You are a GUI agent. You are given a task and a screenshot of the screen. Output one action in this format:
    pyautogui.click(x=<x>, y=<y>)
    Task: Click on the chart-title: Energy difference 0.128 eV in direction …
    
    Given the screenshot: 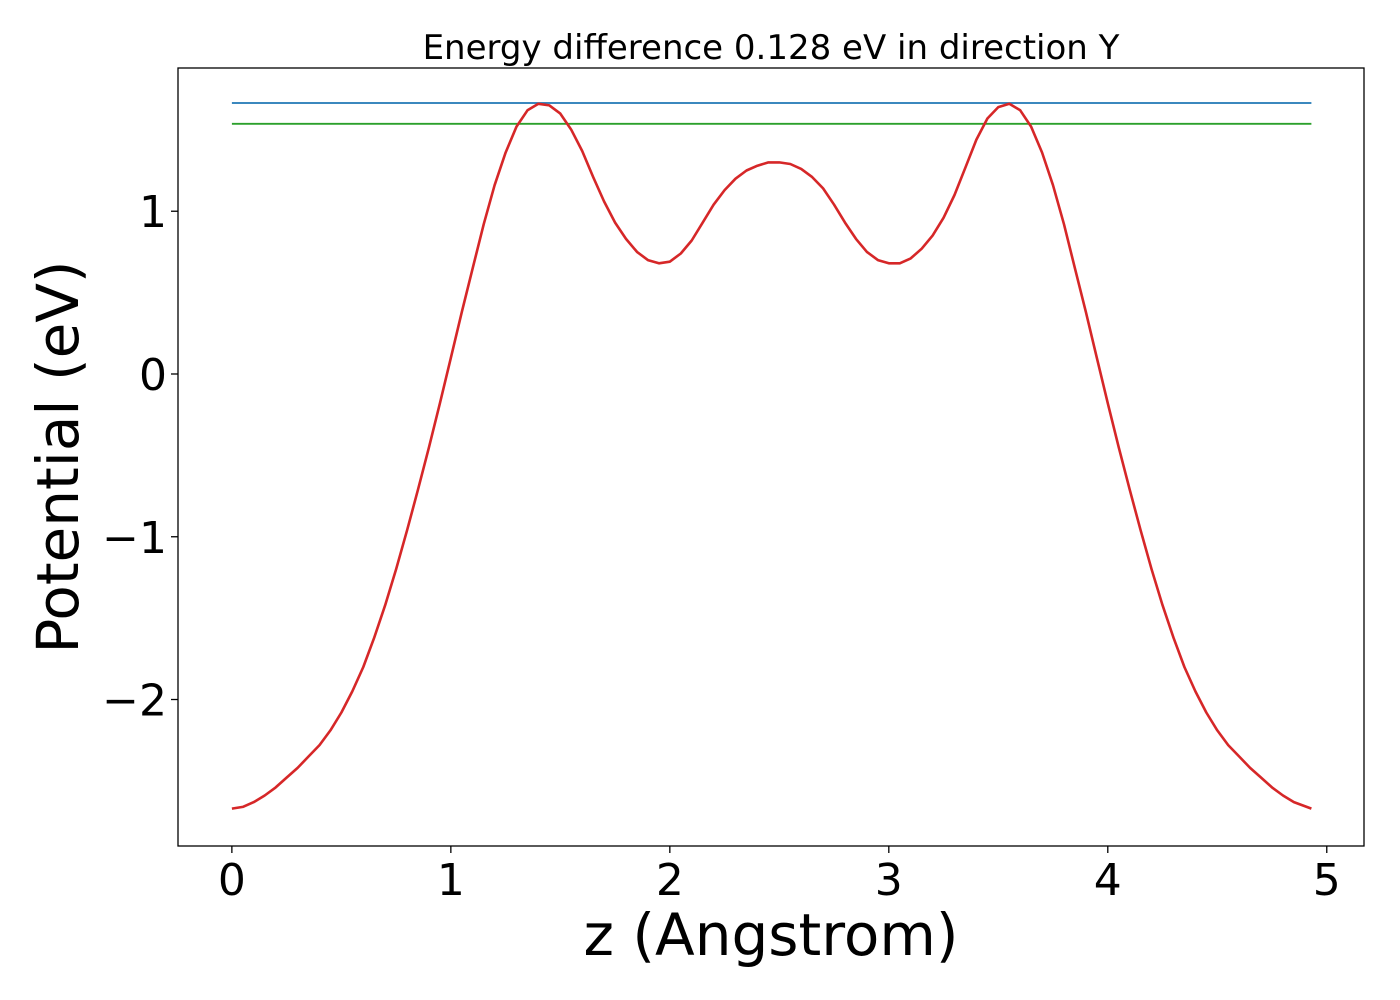 What is the action you would take?
    pyautogui.click(x=771, y=48)
    